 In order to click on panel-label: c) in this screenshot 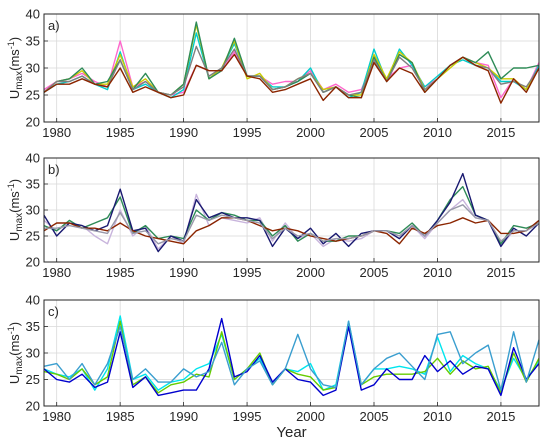, I will do `click(53, 311)`.